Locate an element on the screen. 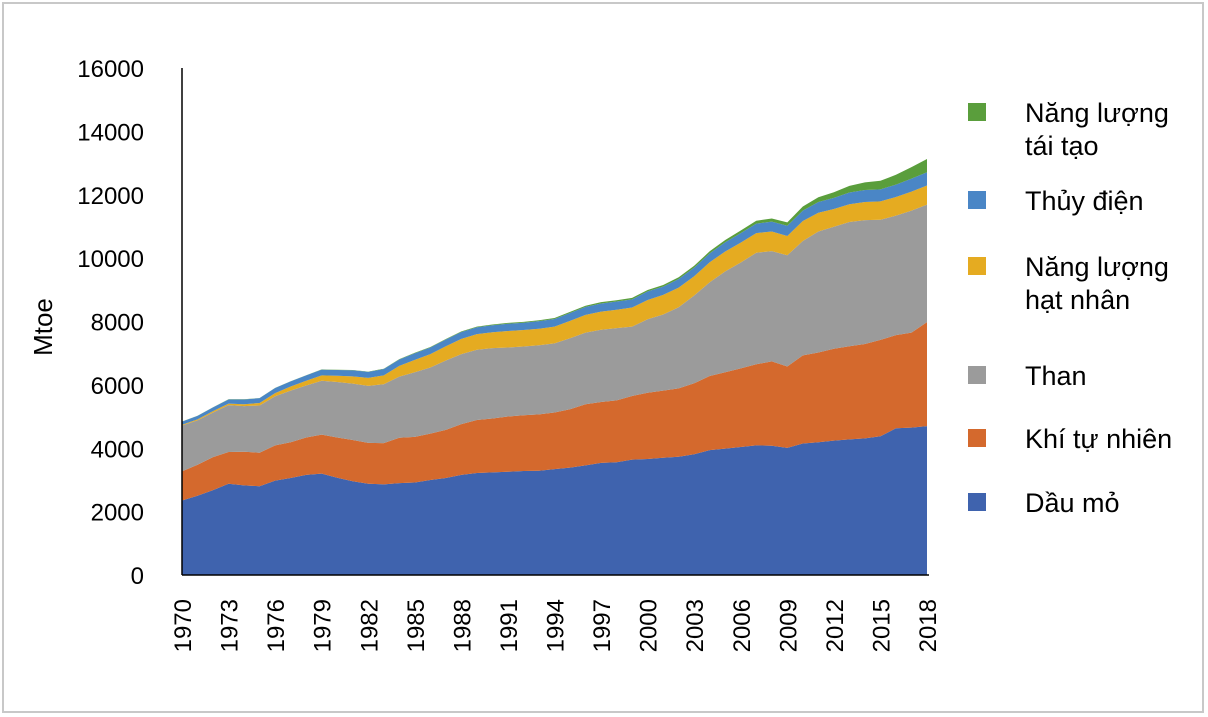  x-tick-label: 1985 is located at coordinates (416, 625).